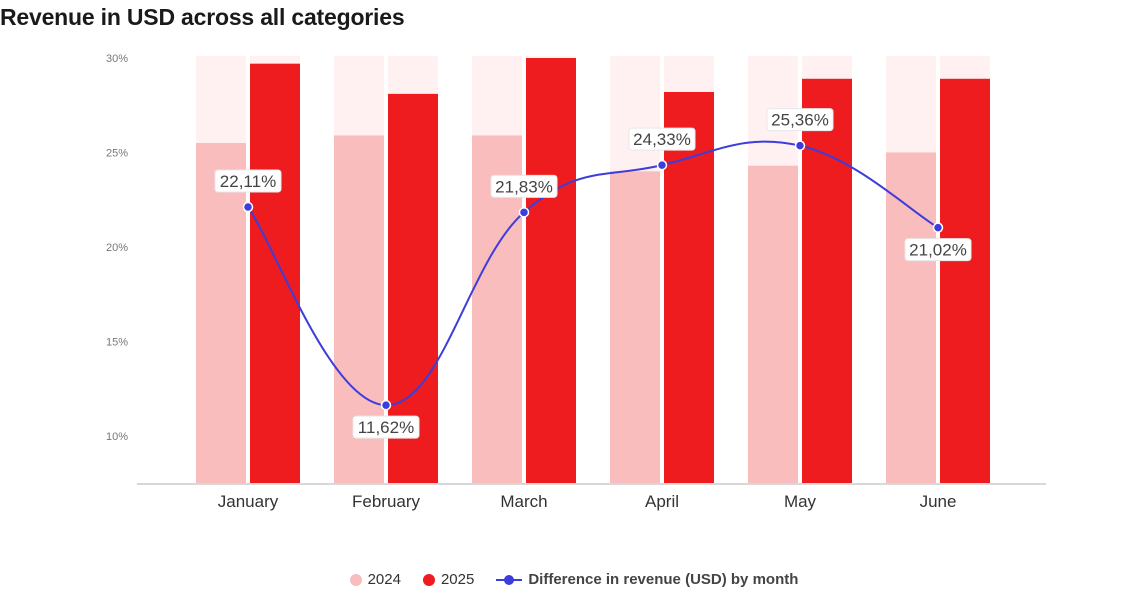 The image size is (1148, 597). Describe the element at coordinates (117, 59) in the screenshot. I see `y-tick-label: 30%` at that location.